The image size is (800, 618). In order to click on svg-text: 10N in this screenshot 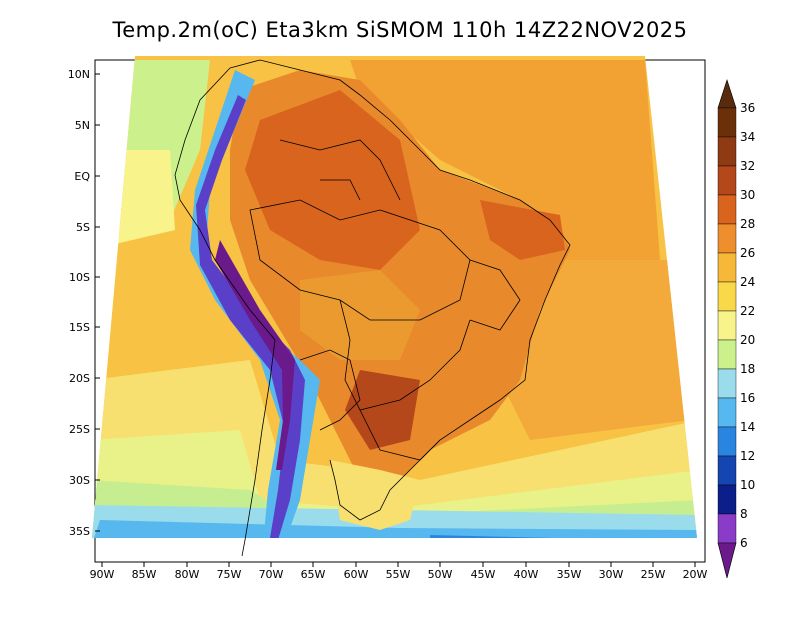, I will do `click(79, 74)`.